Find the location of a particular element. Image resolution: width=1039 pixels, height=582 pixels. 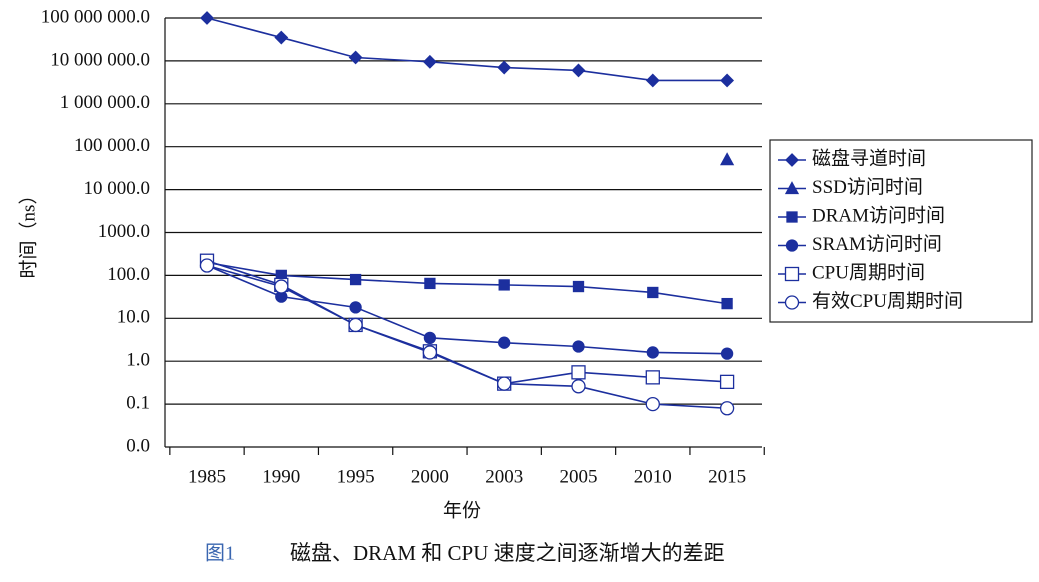

y-tick-label: 100 000 000.0 is located at coordinates (95, 16).